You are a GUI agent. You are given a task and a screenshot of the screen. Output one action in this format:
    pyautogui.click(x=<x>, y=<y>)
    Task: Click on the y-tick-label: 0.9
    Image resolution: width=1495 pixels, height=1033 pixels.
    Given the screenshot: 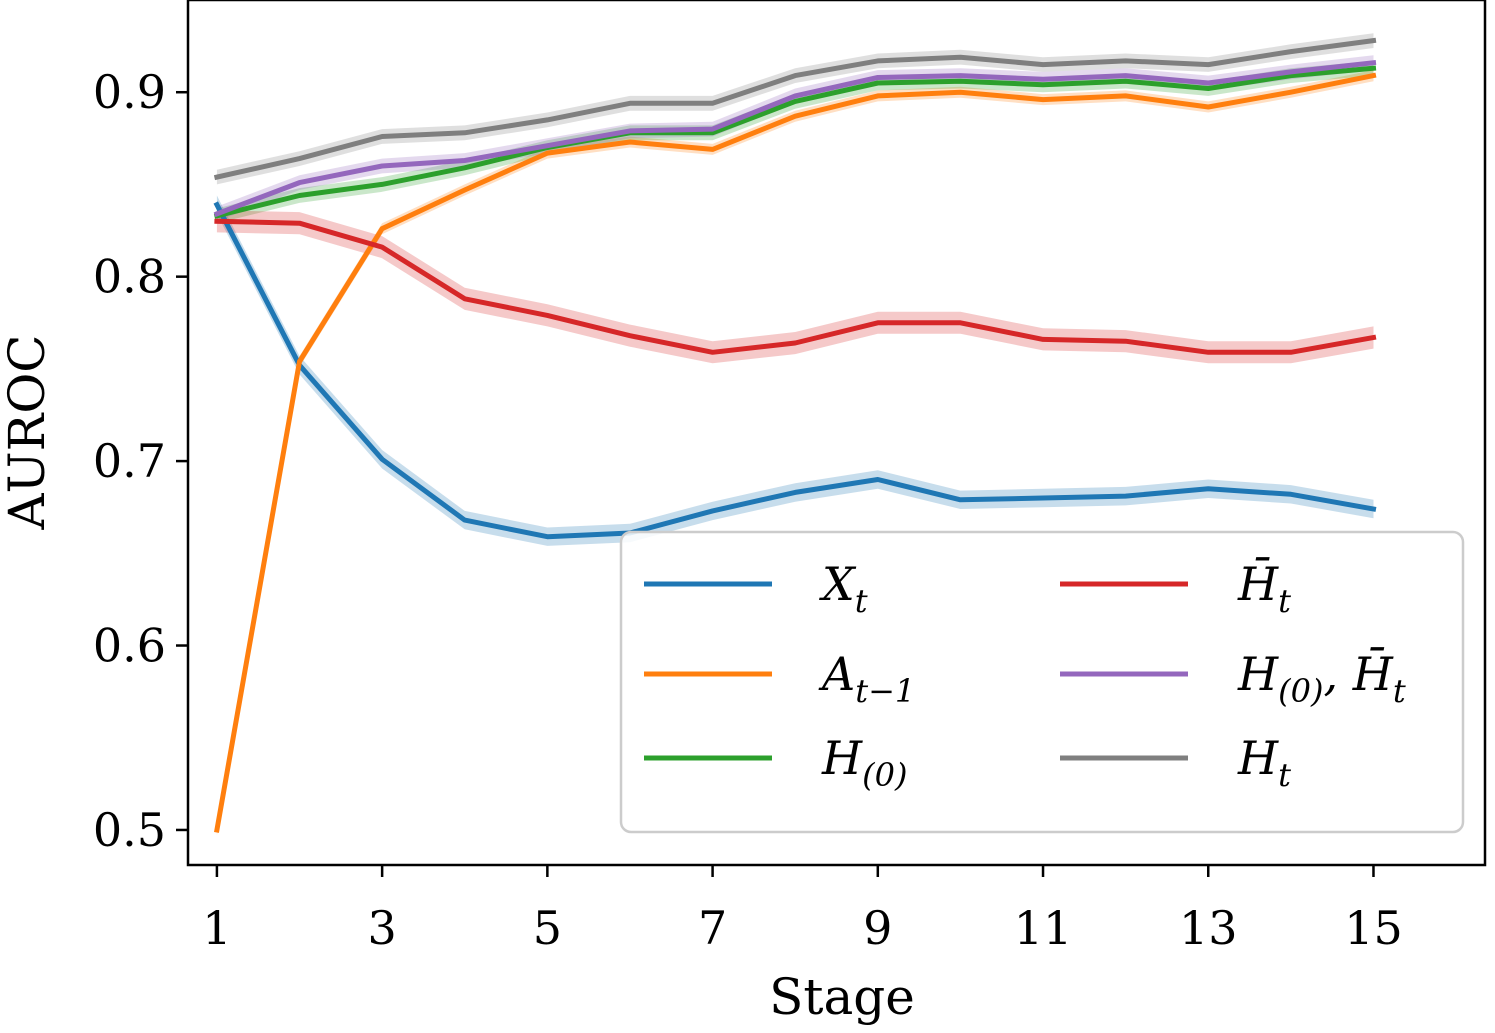 What is the action you would take?
    pyautogui.click(x=129, y=92)
    